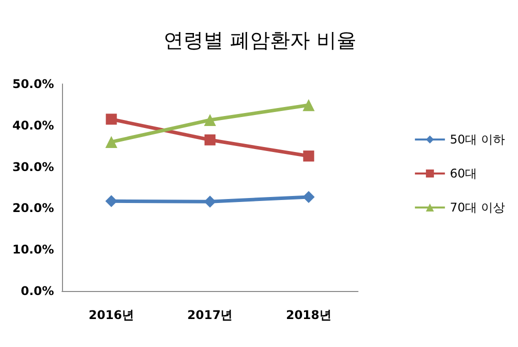 This screenshot has height=347, width=518. Describe the element at coordinates (33, 125) in the screenshot. I see `y-tick-label: 40.0%` at that location.